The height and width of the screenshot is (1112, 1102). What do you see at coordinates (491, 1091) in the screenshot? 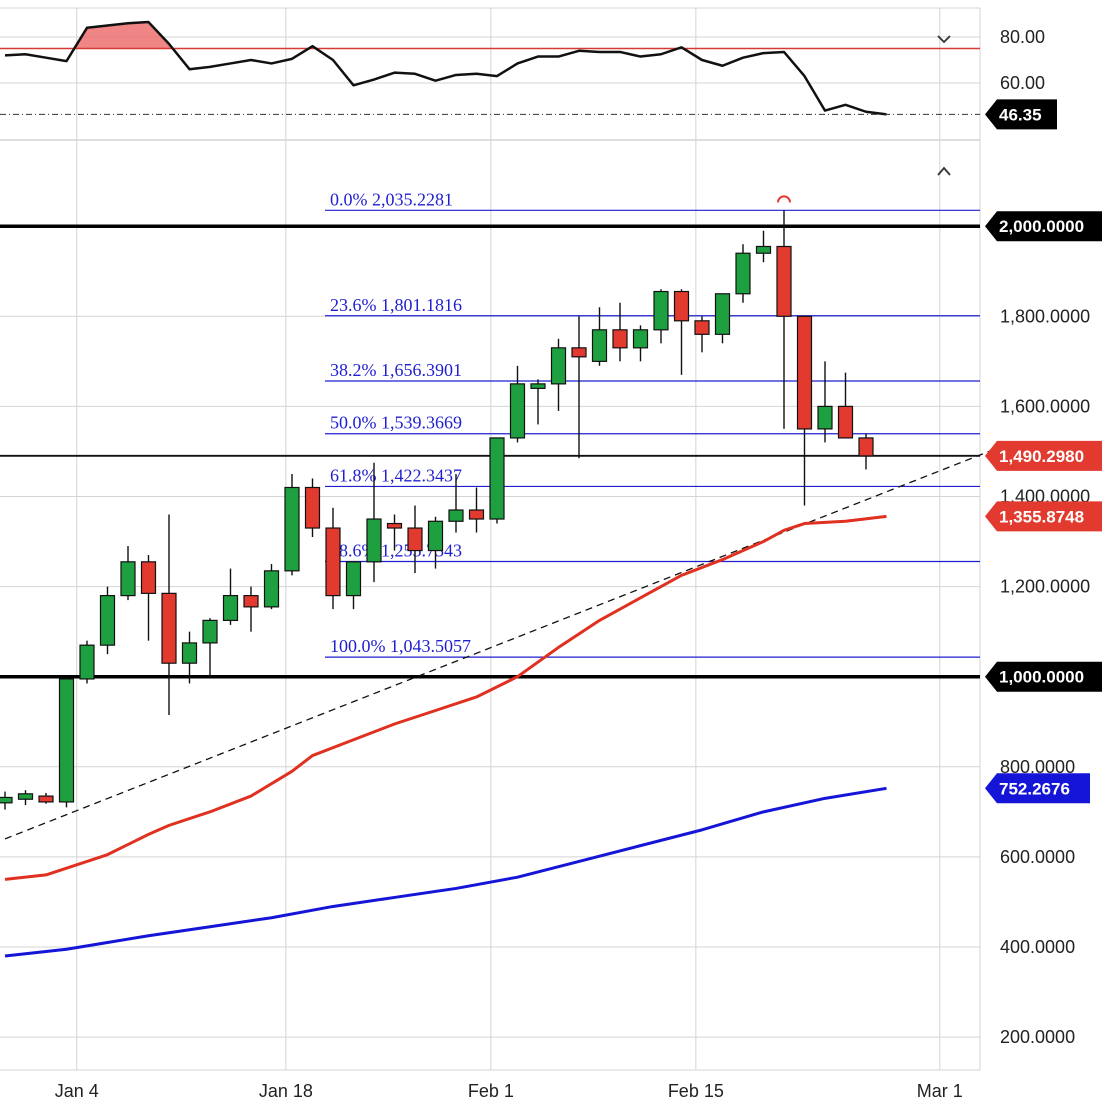
I see `x-tick-label: Feb 1` at bounding box center [491, 1091].